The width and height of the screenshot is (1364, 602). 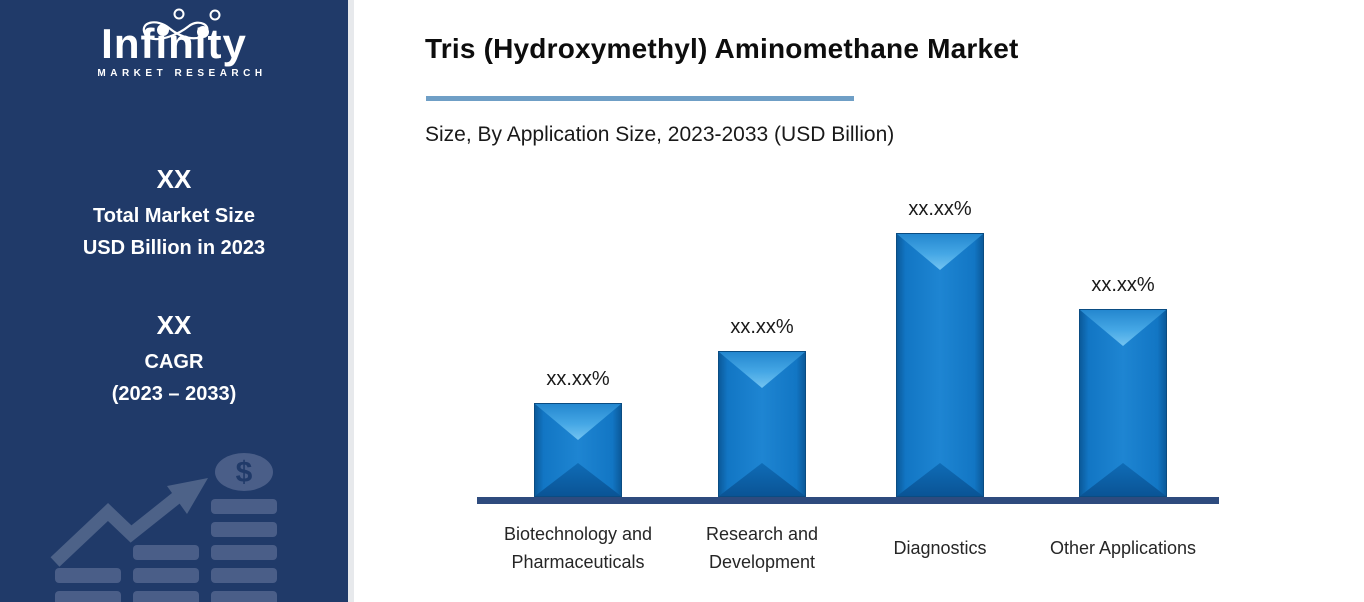 I want to click on infinity-swirl-icon, so click(x=182, y=24).